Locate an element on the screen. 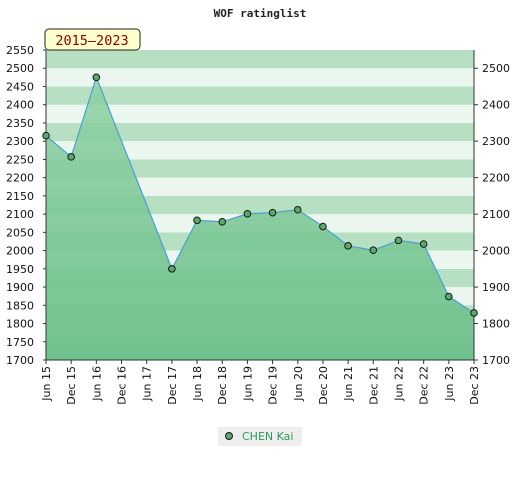 This screenshot has width=520, height=480. x-tick-label: Jun 22 is located at coordinates (398, 384).